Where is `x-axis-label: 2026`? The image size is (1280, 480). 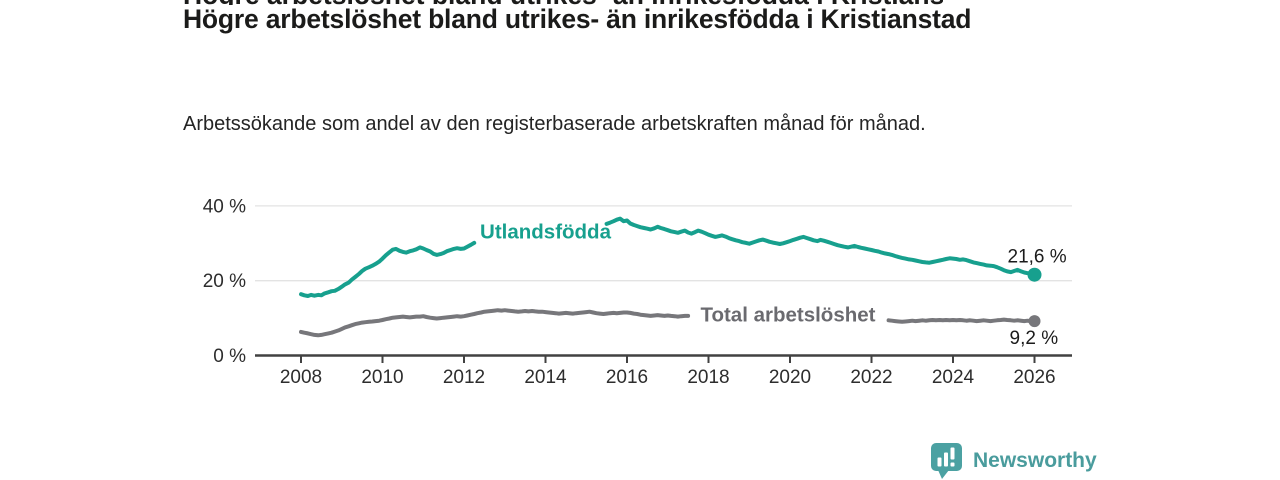
x-axis-label: 2026 is located at coordinates (1034, 377).